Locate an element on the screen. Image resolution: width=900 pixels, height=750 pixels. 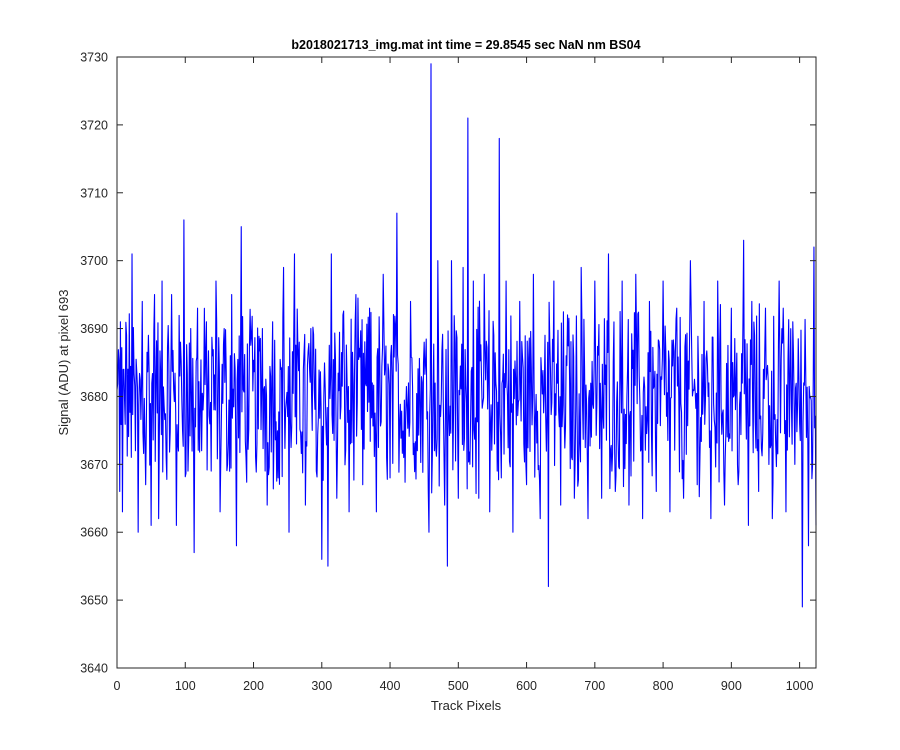
x-tick-label: 0 is located at coordinates (117, 686).